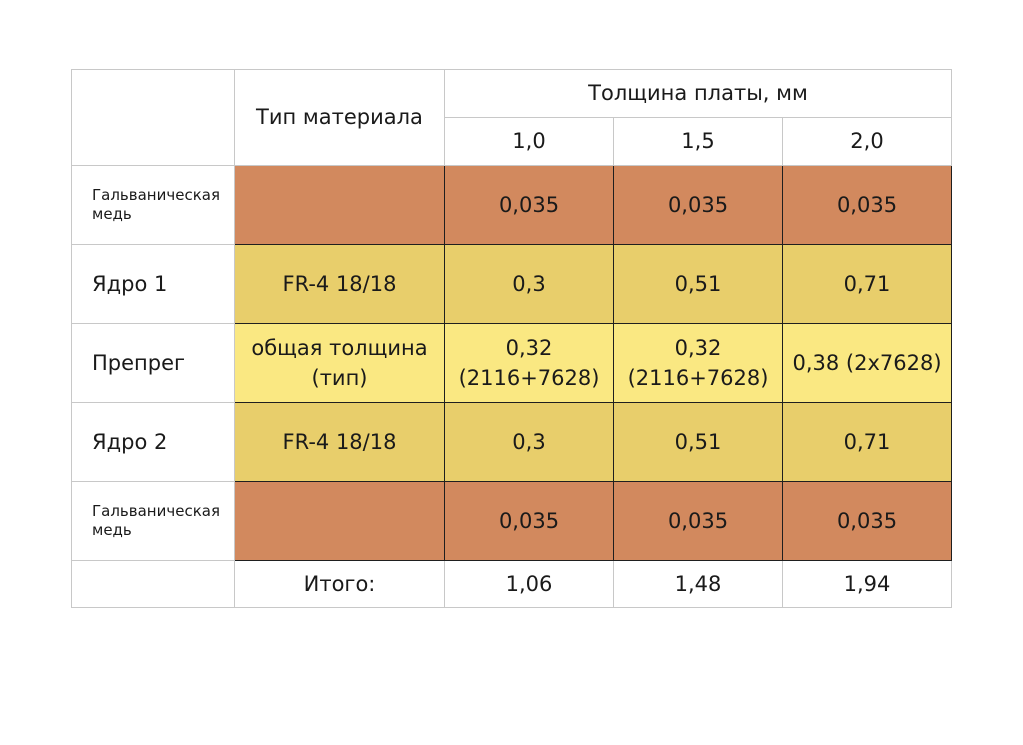 This screenshot has width=1023, height=745. What do you see at coordinates (153, 363) in the screenshot?
I see `row-label: Препрег` at bounding box center [153, 363].